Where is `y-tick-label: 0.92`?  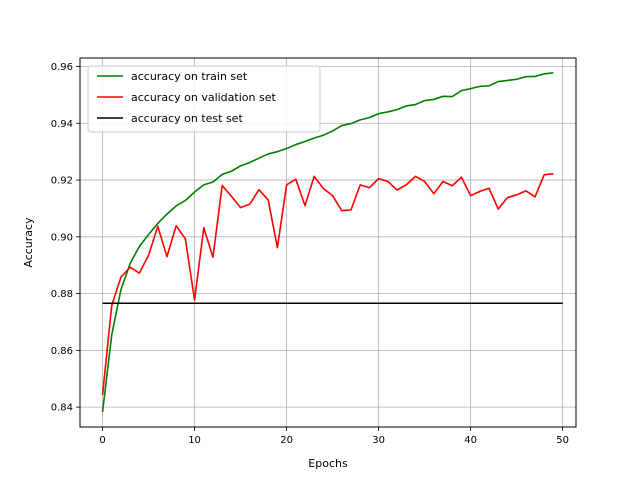
y-tick-label: 0.92 is located at coordinates (62, 181).